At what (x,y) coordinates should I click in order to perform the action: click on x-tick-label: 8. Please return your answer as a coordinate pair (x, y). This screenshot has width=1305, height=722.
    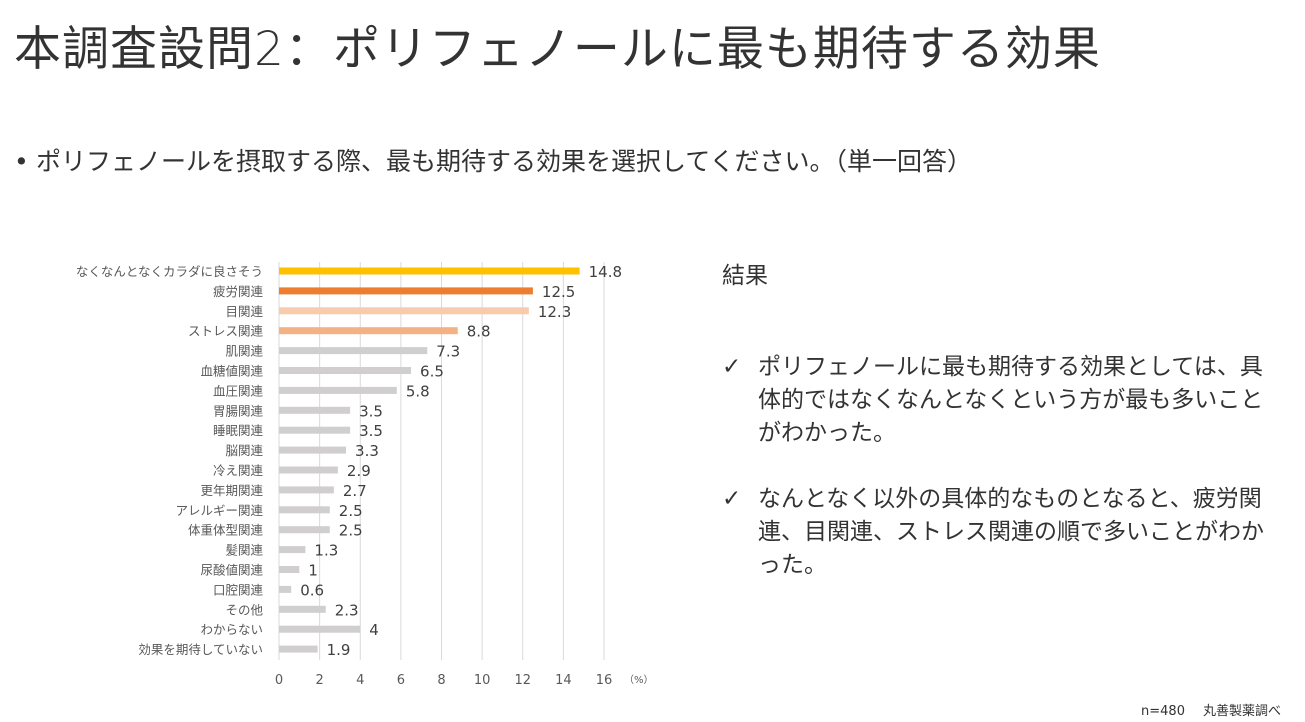
    Looking at the image, I should click on (441, 680).